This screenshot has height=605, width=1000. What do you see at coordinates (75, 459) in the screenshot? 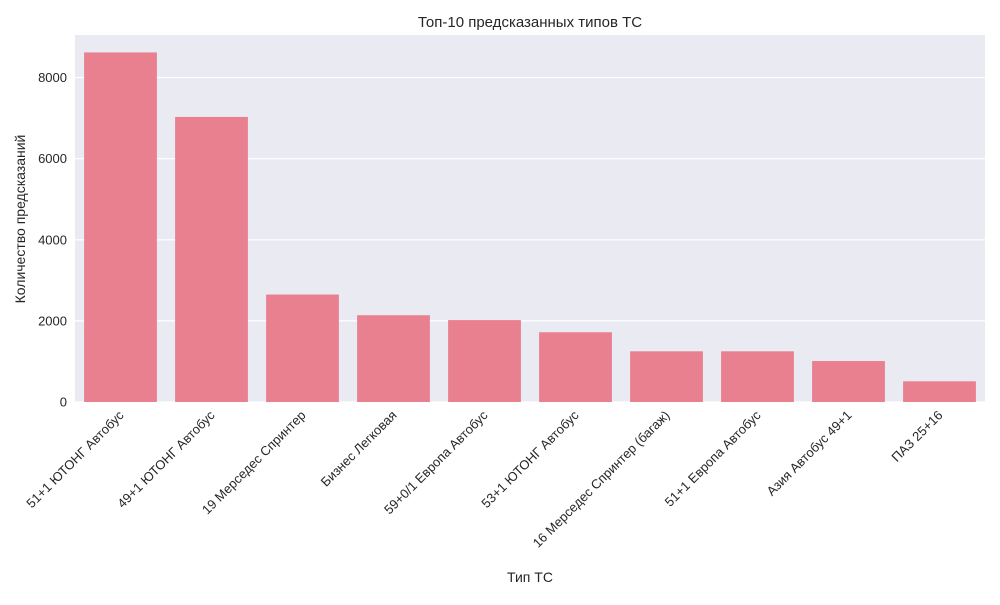
I see `x-tick-label: 51+1 ЮТОНГ Автобус` at bounding box center [75, 459].